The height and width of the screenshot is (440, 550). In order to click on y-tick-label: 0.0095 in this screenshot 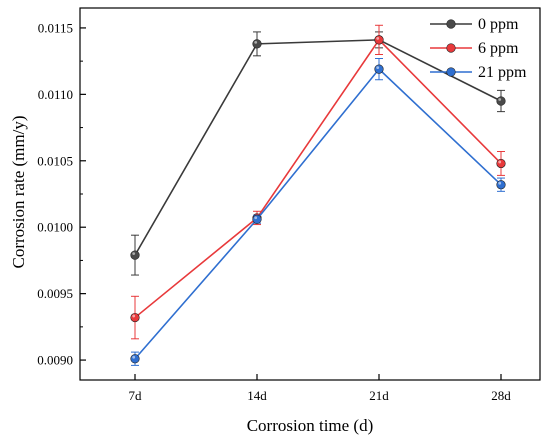, I will do `click(55, 293)`.